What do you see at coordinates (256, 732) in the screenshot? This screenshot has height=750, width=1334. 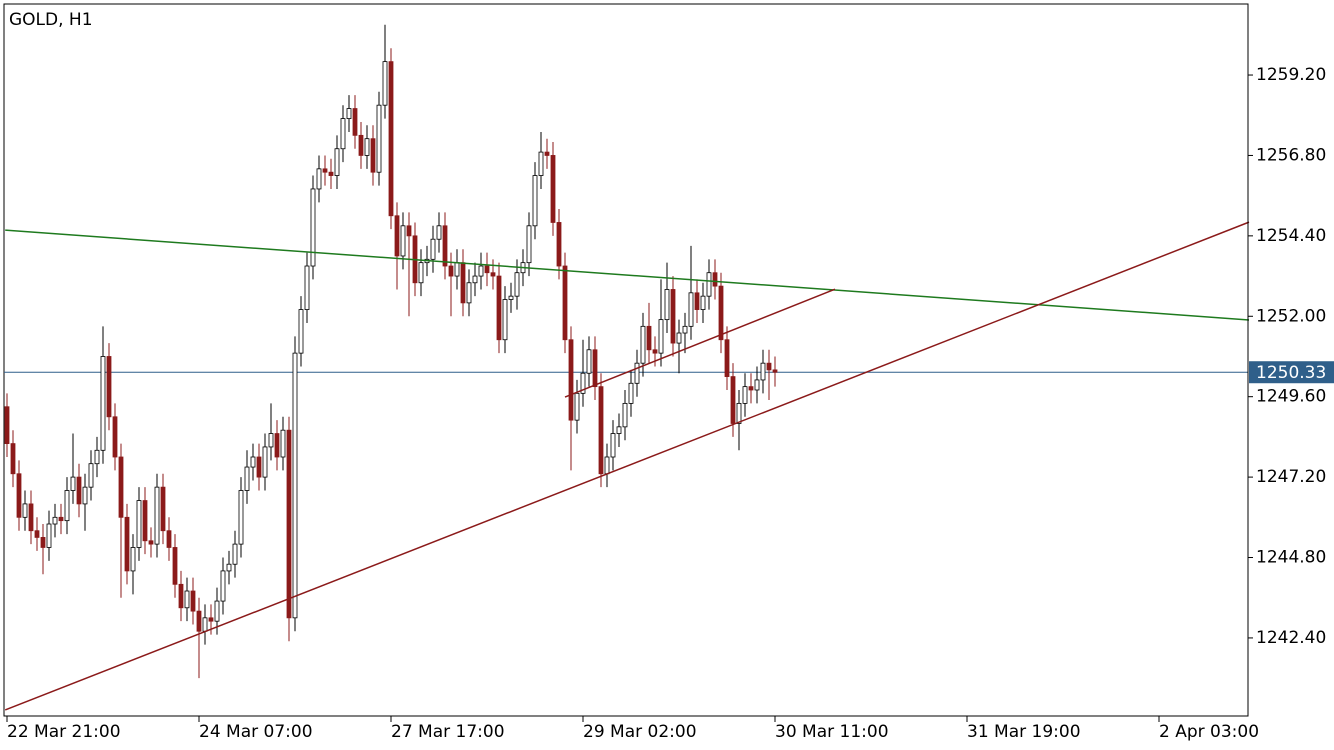 I see `x-tick-label: 24 Mar 07:00` at bounding box center [256, 732].